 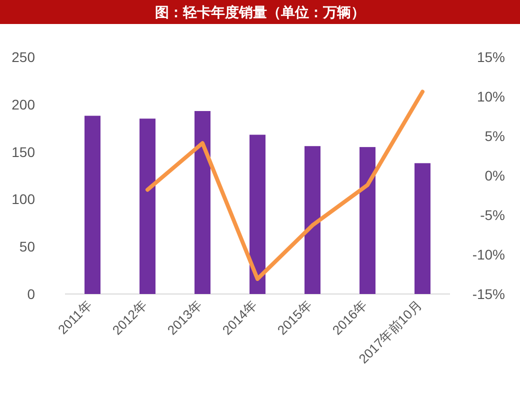 I want to click on chart-title: 图：轻卡年度销量（单位：万辆）, so click(x=260, y=12).